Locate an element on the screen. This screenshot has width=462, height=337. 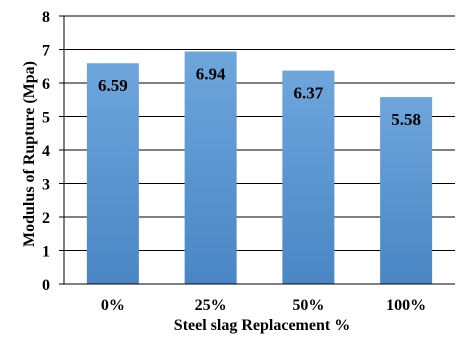
category-label: 0% is located at coordinates (113, 305).